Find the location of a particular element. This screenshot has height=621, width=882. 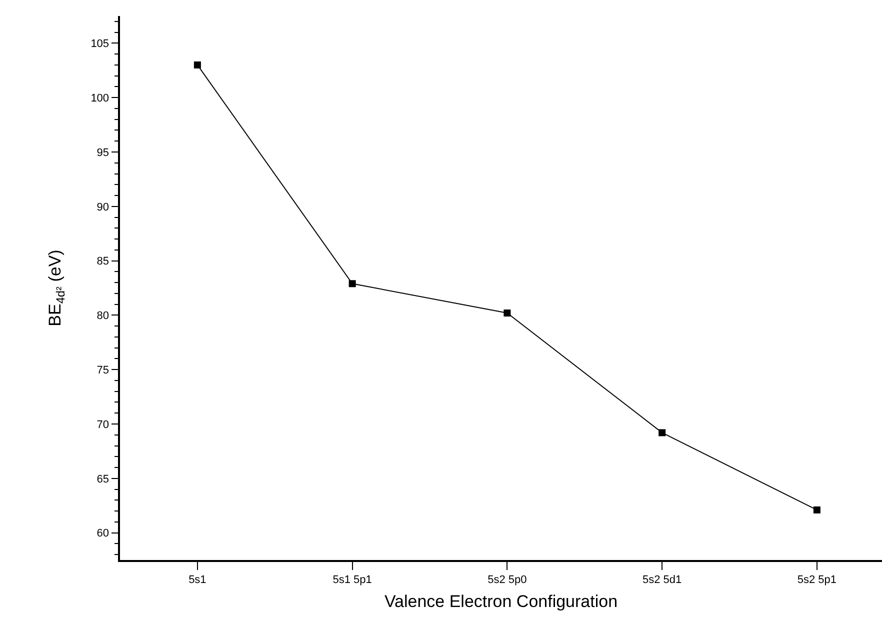

y-tick-label: 85 is located at coordinates (103, 262).